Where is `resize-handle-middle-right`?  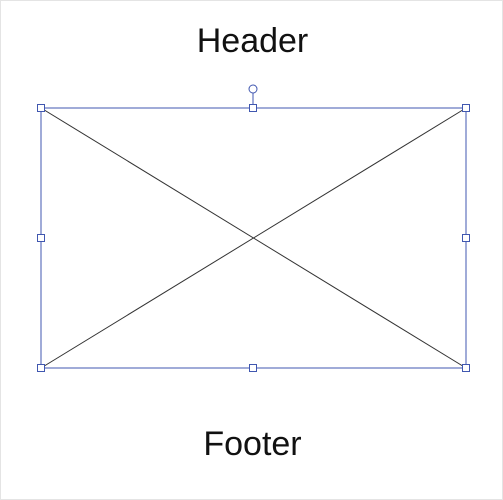 resize-handle-middle-right is located at coordinates (466, 238).